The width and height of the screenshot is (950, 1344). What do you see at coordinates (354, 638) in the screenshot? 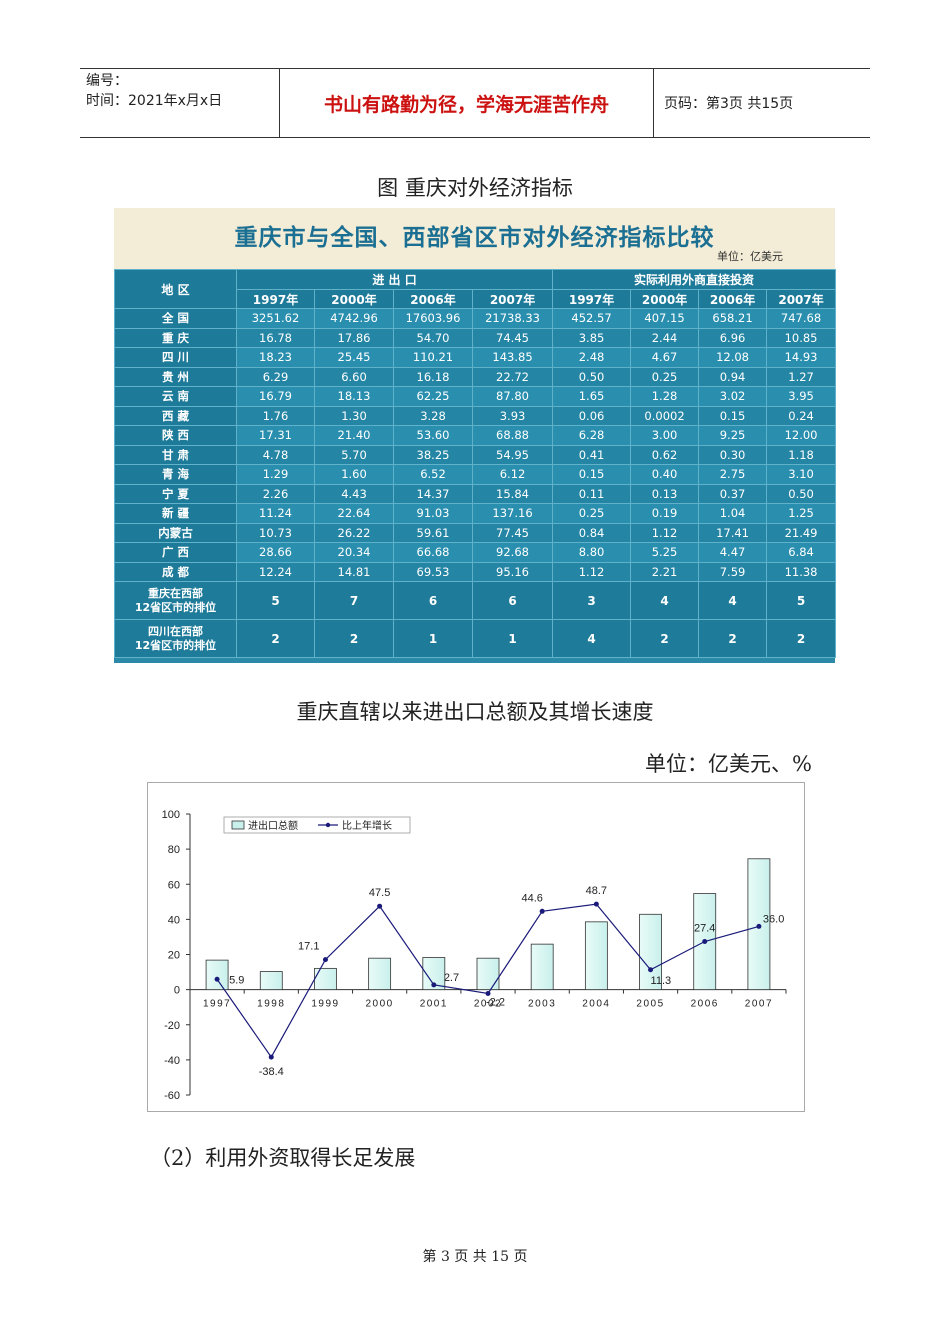
I see `rank-cell: 2` at bounding box center [354, 638].